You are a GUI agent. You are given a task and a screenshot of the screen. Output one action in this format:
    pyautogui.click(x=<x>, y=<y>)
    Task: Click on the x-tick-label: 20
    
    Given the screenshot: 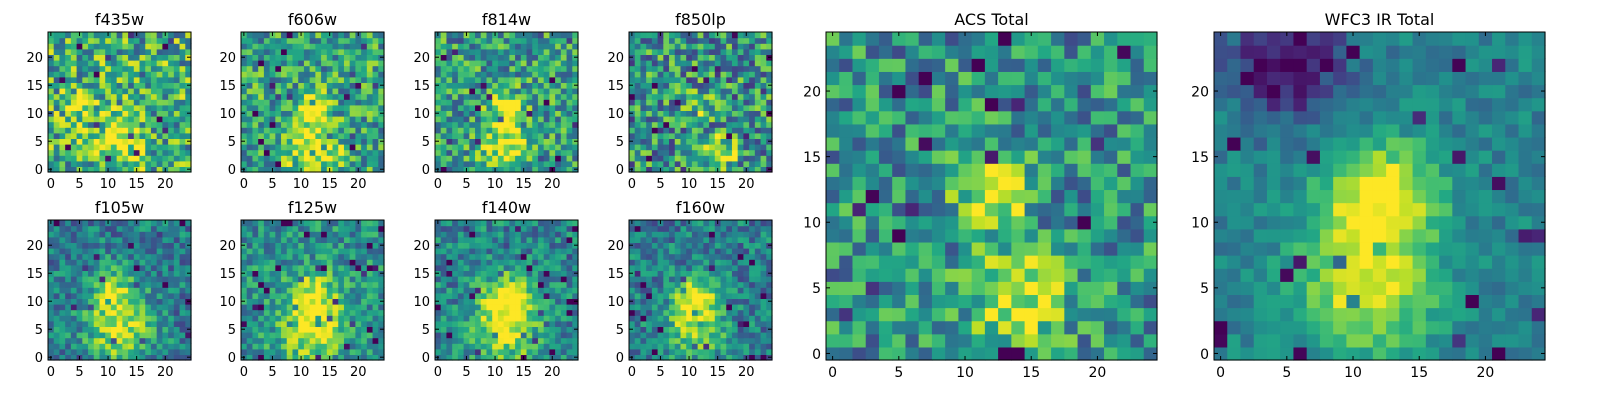 What is the action you would take?
    pyautogui.click(x=358, y=372)
    